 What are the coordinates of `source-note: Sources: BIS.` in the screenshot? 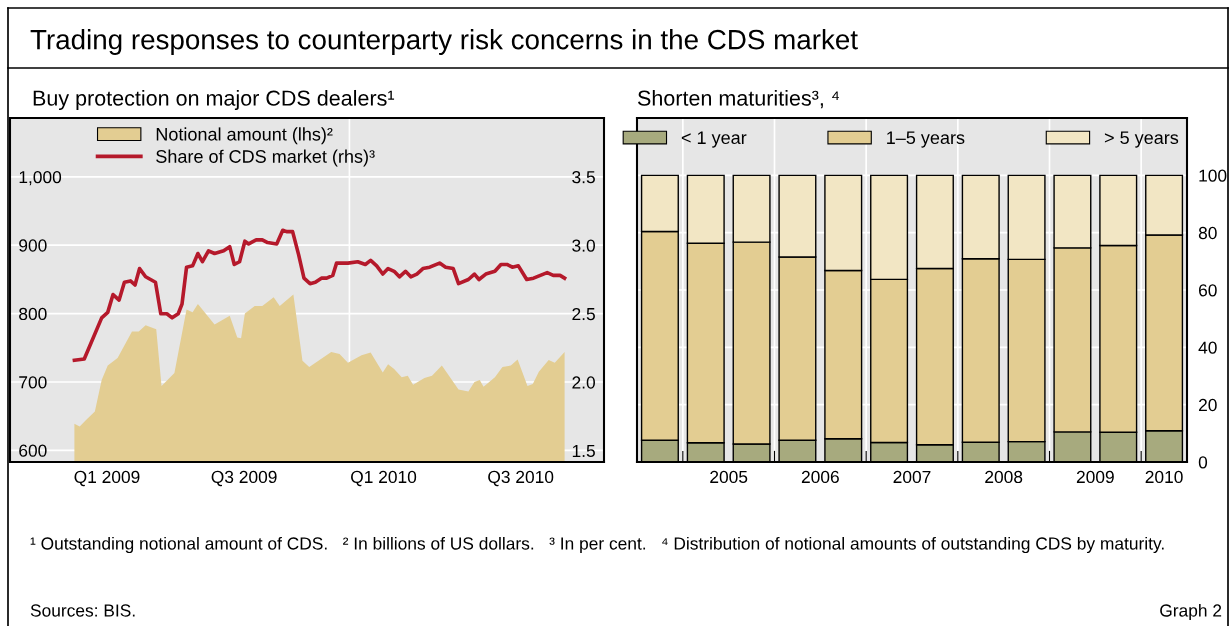 It's located at (82, 610).